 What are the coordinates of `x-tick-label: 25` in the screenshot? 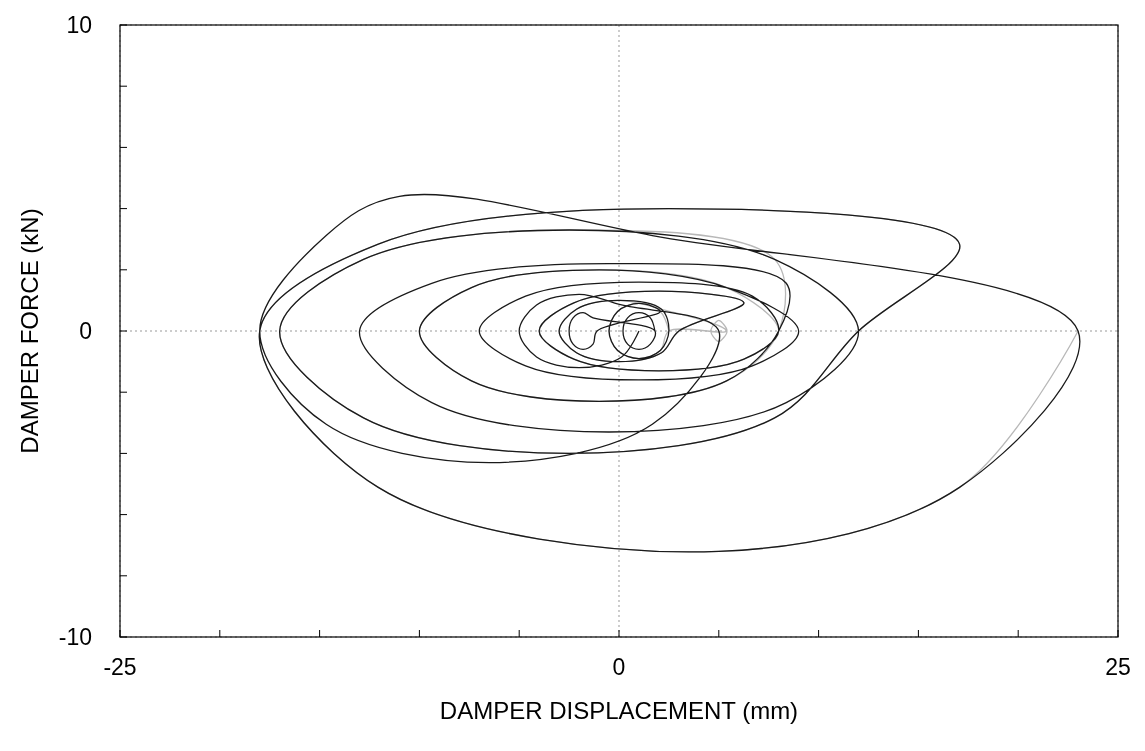 It's located at (1118, 667).